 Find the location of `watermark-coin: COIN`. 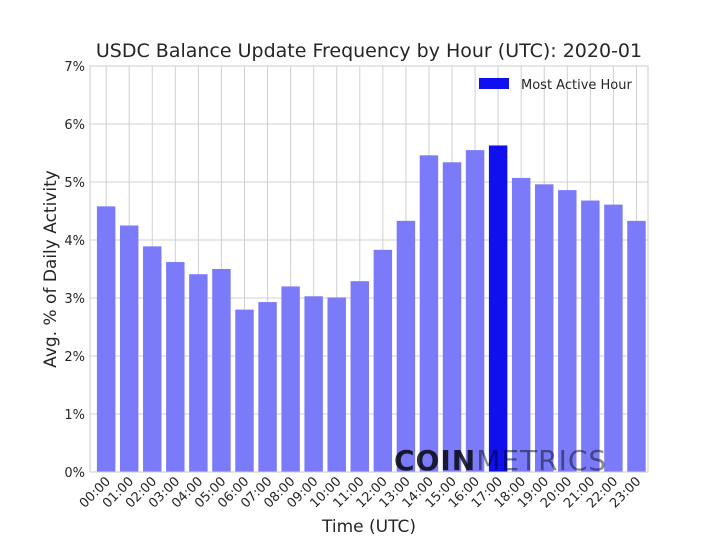

watermark-coin: COIN is located at coordinates (435, 460).